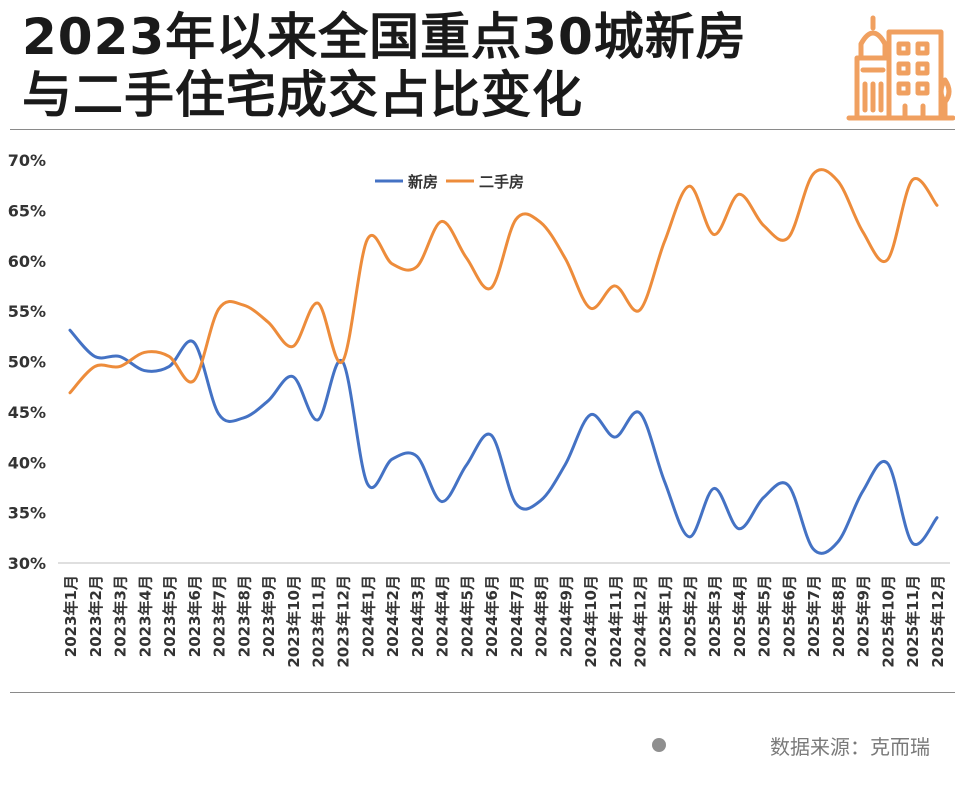 Image resolution: width=960 pixels, height=791 pixels. Describe the element at coordinates (888, 621) in the screenshot. I see `x-tick-label: 2025年10月` at that location.